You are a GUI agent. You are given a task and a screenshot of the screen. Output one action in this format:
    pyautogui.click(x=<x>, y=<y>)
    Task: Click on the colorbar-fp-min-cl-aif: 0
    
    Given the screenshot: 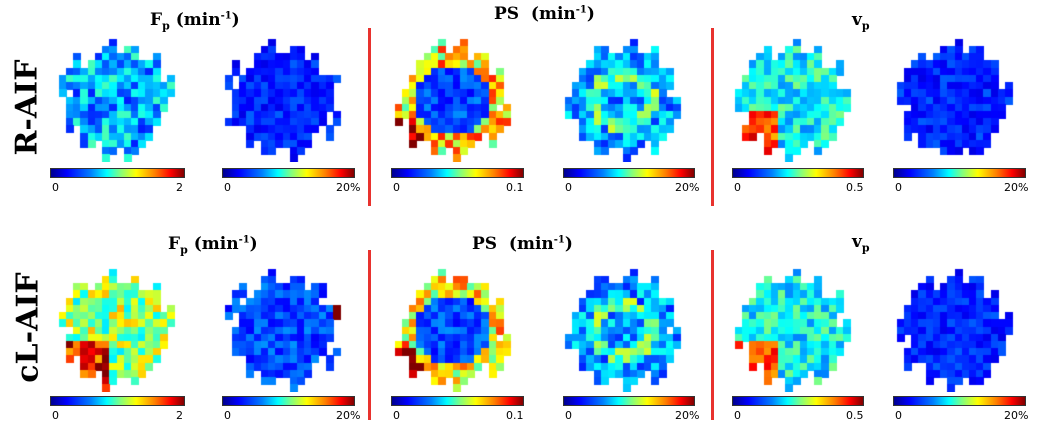 What is the action you would take?
    pyautogui.click(x=55, y=415)
    